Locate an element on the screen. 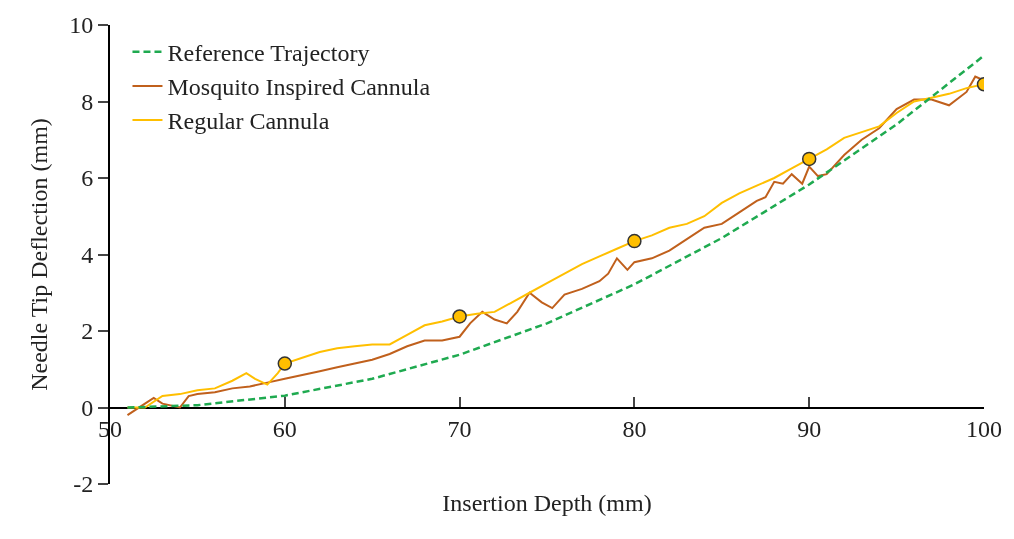 The width and height of the screenshot is (1014, 539). legend-label: Mosquito Inspired Cannula is located at coordinates (299, 87).